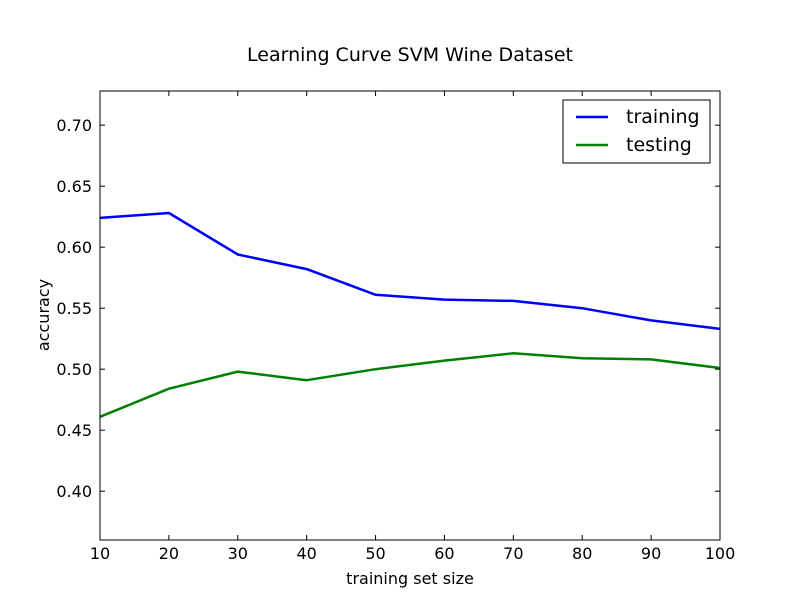 This screenshot has height=600, width=800. I want to click on x-tick-label: 90, so click(651, 553).